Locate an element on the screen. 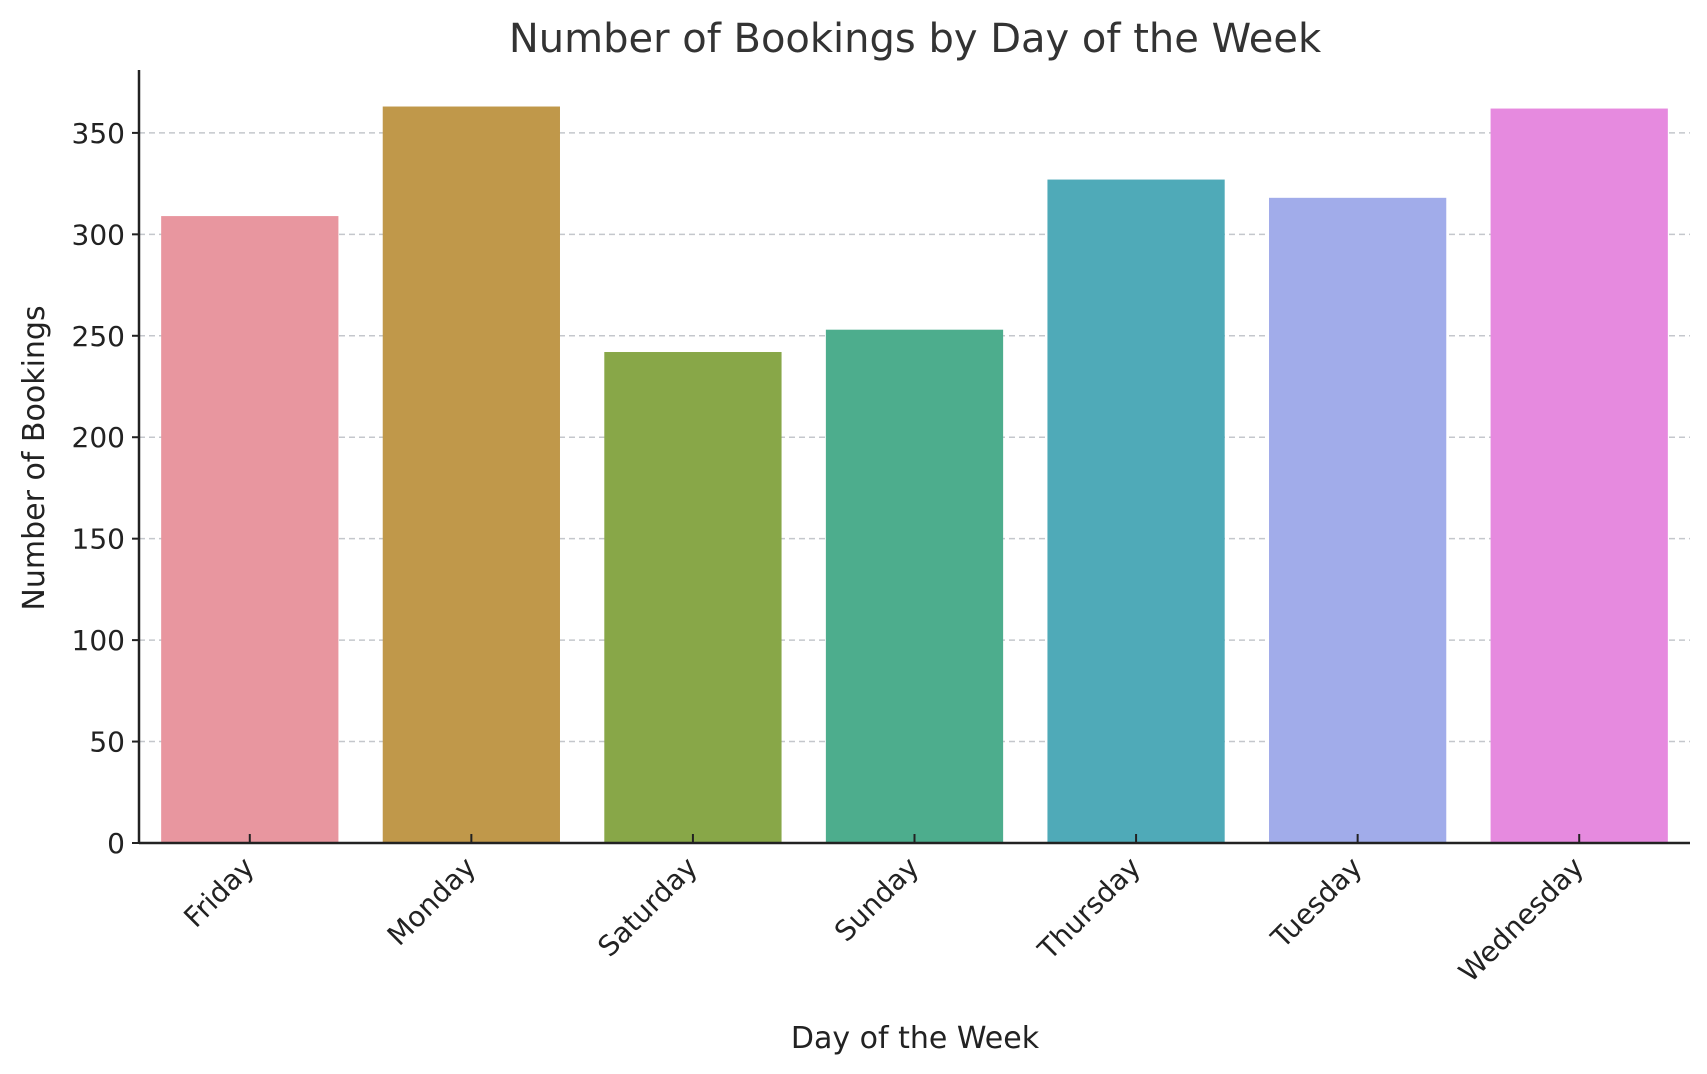 This screenshot has height=1074, width=1707. bar-monday is located at coordinates (471, 475).